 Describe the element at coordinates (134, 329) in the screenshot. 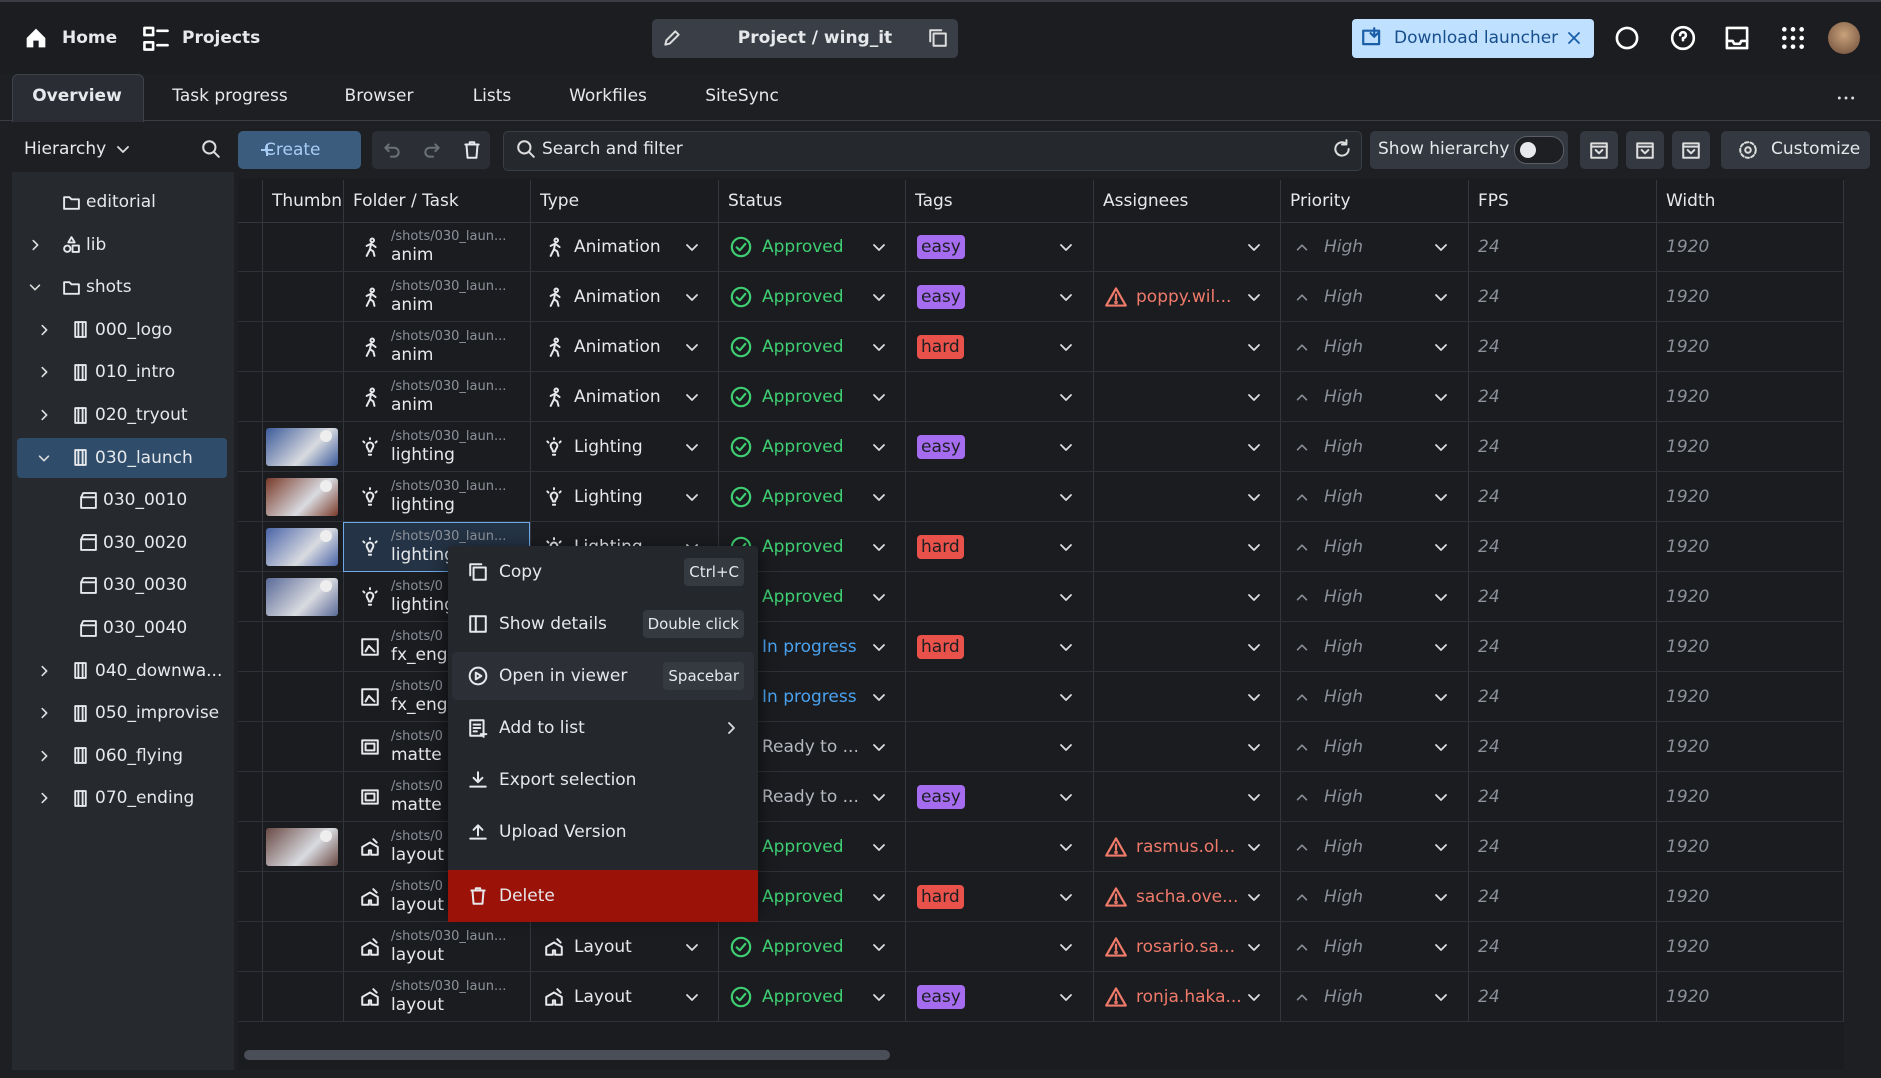

I see `tree-item: 000_logo` at that location.